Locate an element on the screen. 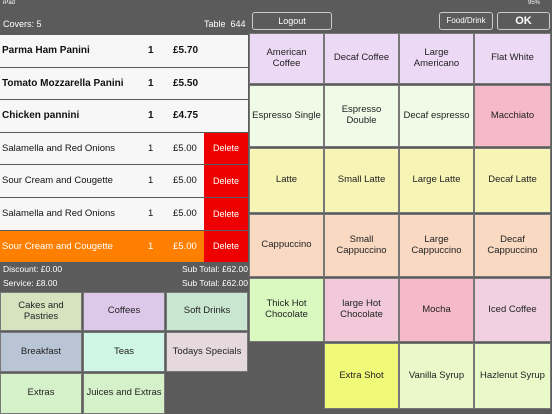 Image resolution: width=552 pixels, height=414 pixels. product-button: Decaf espresso is located at coordinates (436, 116).